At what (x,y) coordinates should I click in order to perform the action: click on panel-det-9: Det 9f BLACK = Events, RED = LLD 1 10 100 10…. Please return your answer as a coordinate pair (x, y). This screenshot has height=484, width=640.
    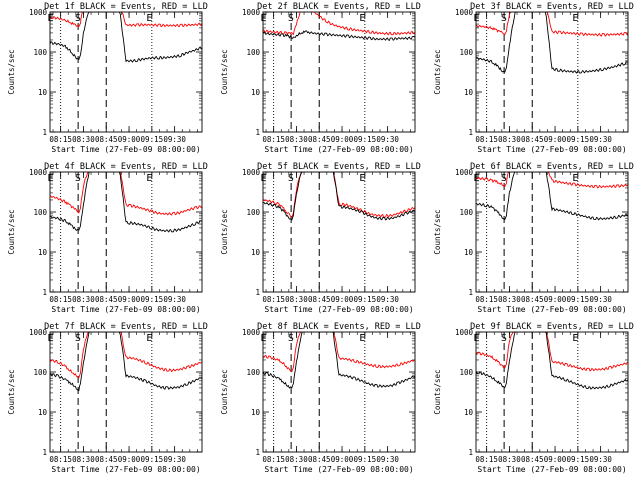
    Looking at the image, I should click on (533, 398).